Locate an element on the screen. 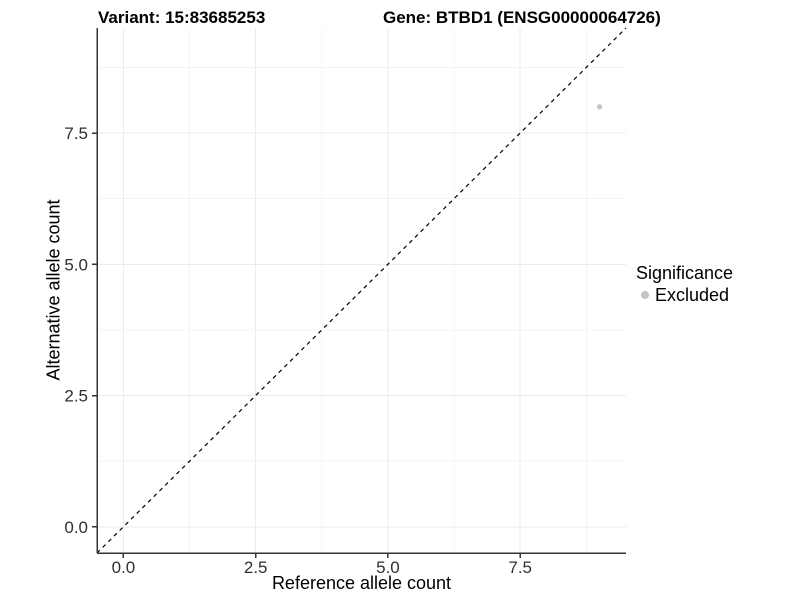 This screenshot has width=800, height=600. x-tick-label: 5.0 is located at coordinates (388, 567).